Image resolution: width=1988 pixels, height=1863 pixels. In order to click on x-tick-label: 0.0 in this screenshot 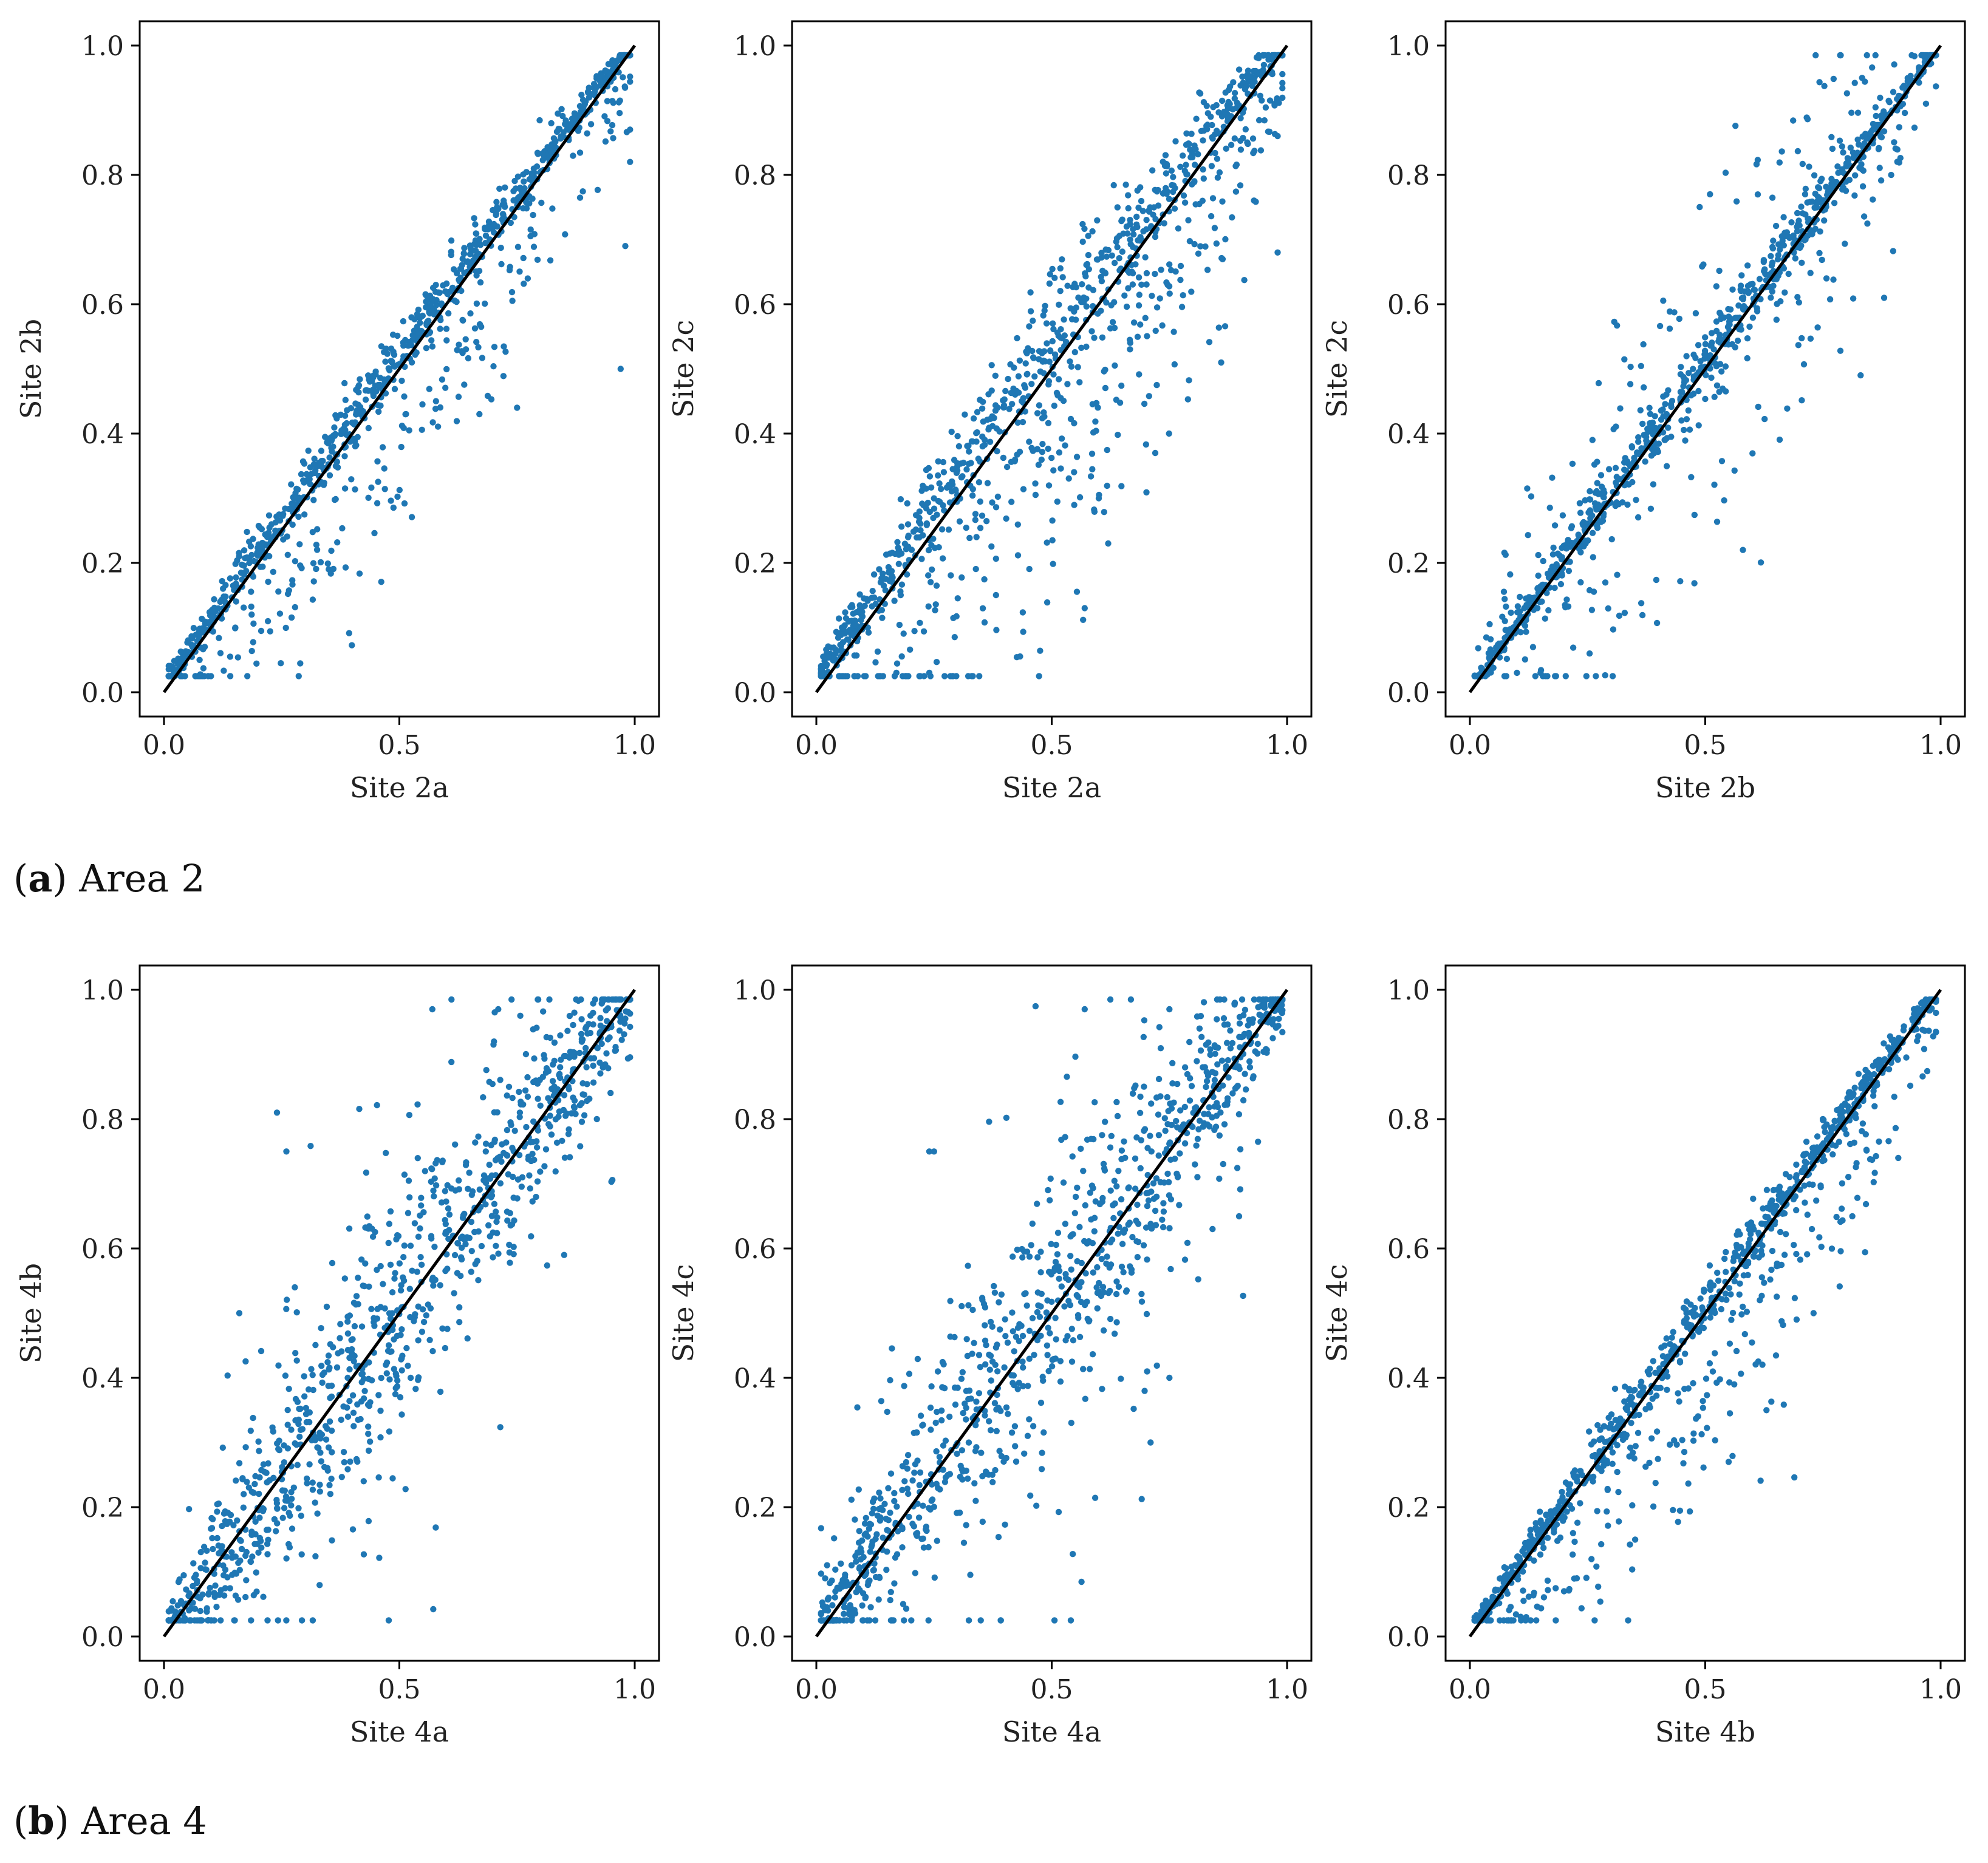, I will do `click(816, 745)`.